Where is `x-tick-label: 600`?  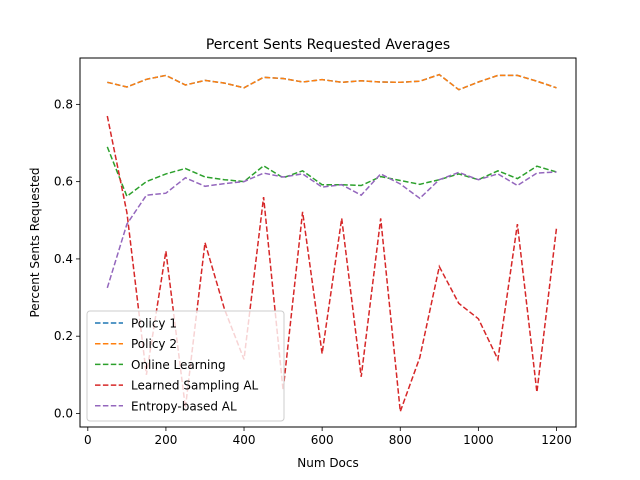 x-tick-label: 600 is located at coordinates (322, 440).